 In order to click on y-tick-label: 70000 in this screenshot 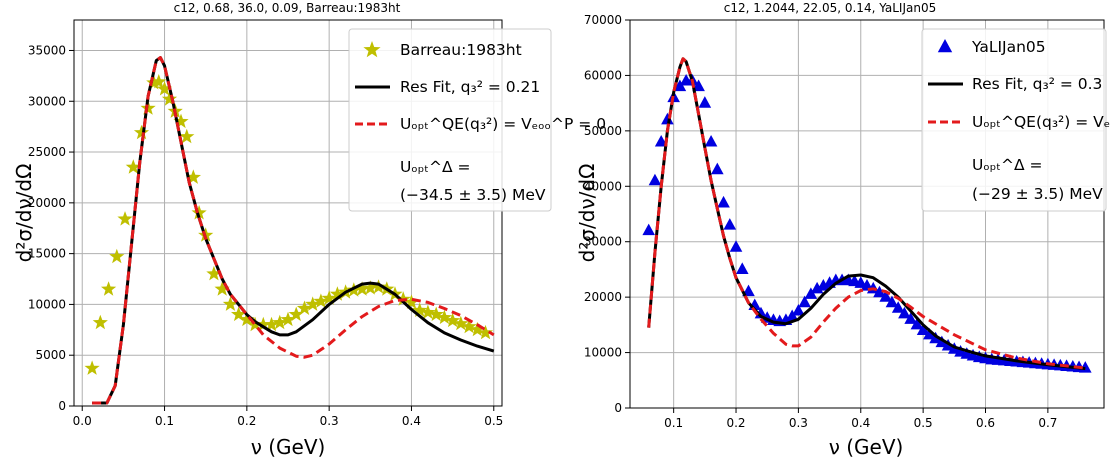, I will do `click(603, 20)`.